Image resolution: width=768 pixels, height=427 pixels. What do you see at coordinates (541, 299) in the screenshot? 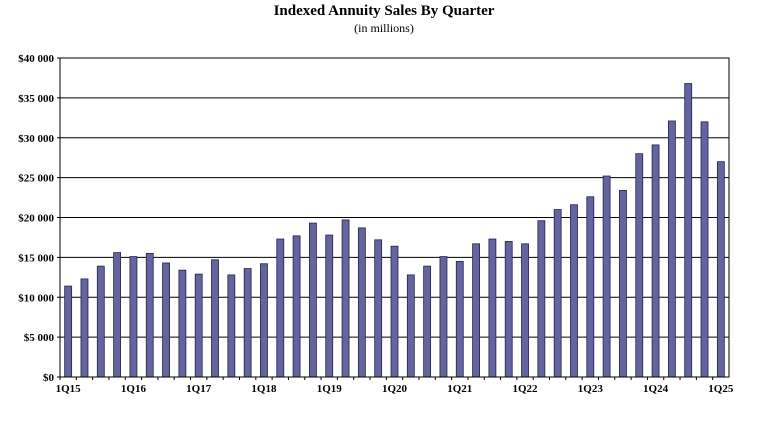
I see `bar-2Q22` at bounding box center [541, 299].